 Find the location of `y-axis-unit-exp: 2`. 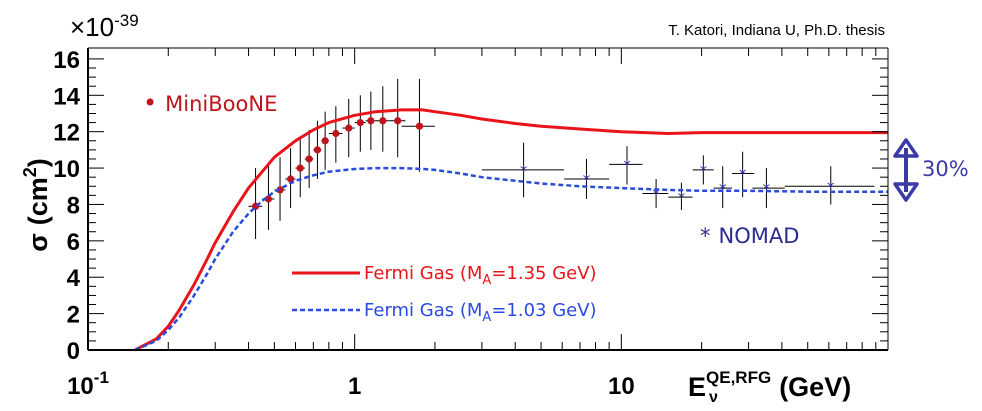

y-axis-unit-exp: 2 is located at coordinates (30, 172).